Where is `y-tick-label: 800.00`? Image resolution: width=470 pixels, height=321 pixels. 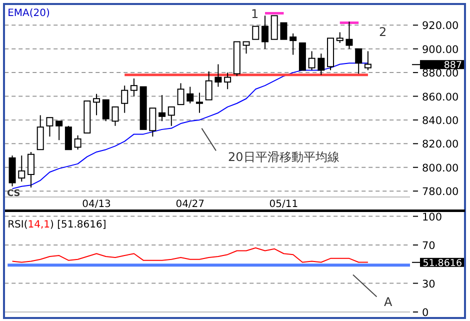 y-tick-label: 800.00 is located at coordinates (440, 168).